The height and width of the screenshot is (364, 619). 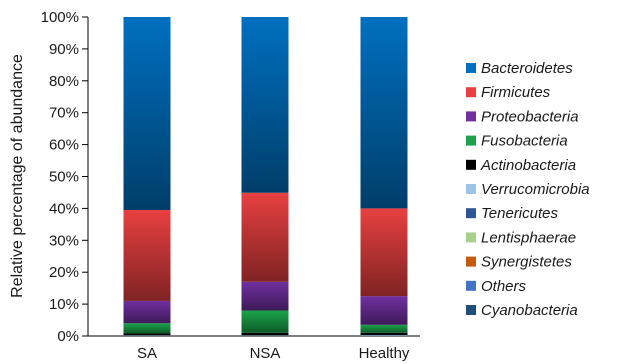 I want to click on legend-item: Fusobacteria, so click(x=517, y=141).